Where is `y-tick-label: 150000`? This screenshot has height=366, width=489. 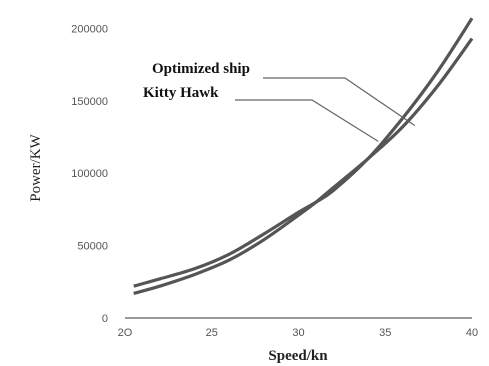
y-tick-label: 150000 is located at coordinates (89, 102).